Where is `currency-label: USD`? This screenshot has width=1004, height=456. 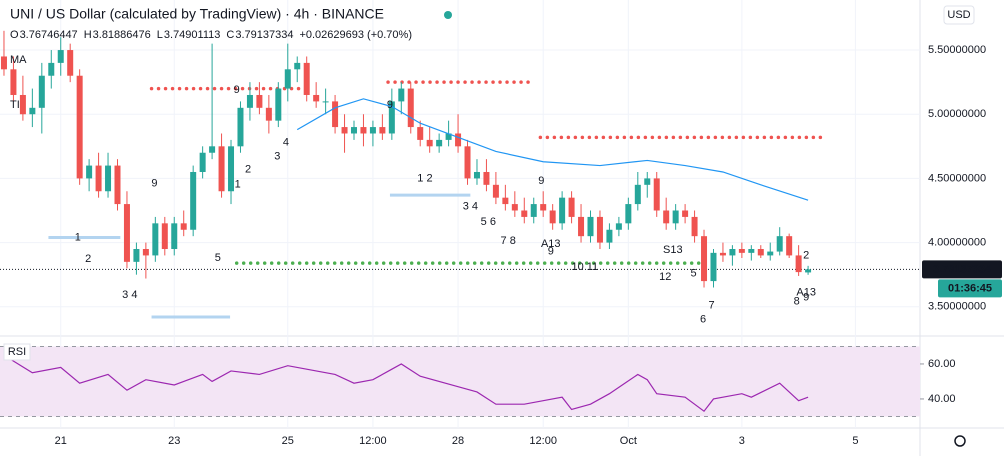 currency-label: USD is located at coordinates (958, 15).